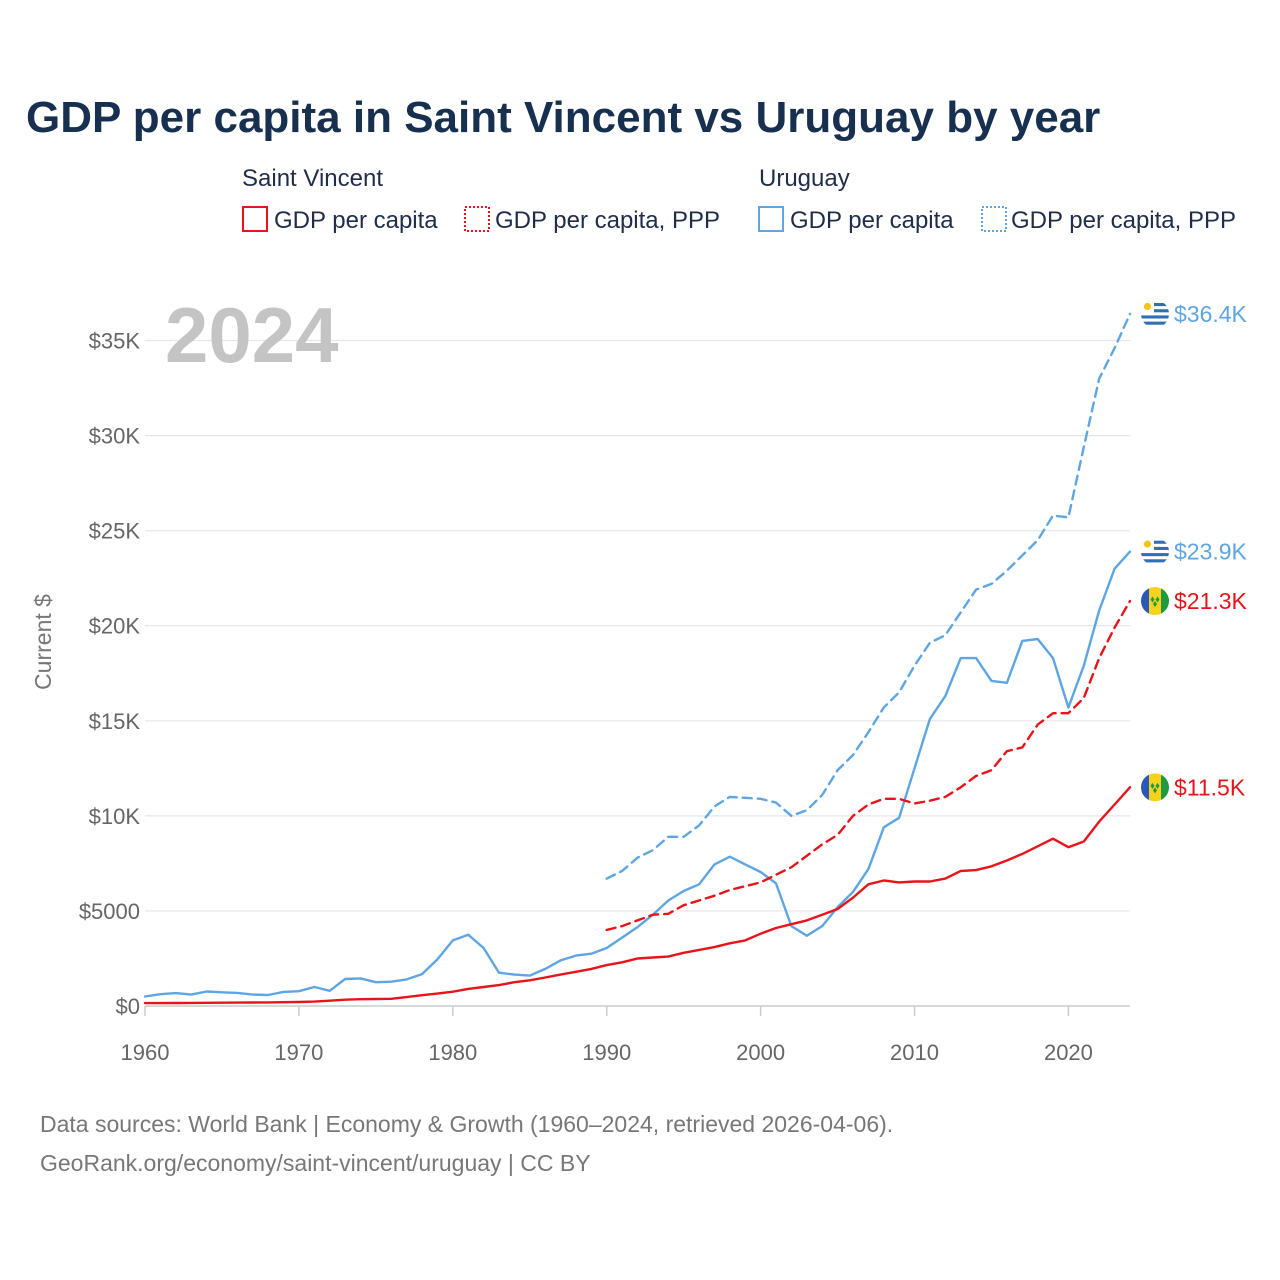 The image size is (1280, 1280). What do you see at coordinates (356, 220) in the screenshot?
I see `legend-label-sv-gdp: GDP per capita` at bounding box center [356, 220].